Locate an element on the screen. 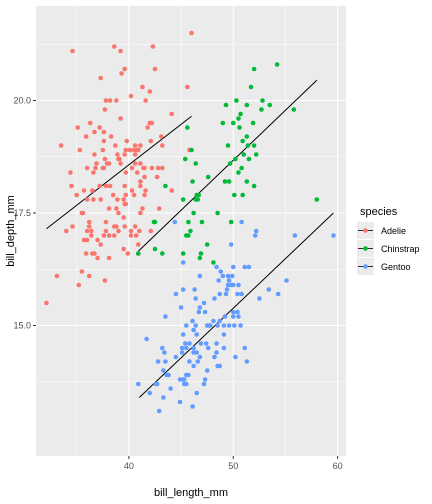  x-tick-label: 50 is located at coordinates (233, 466).